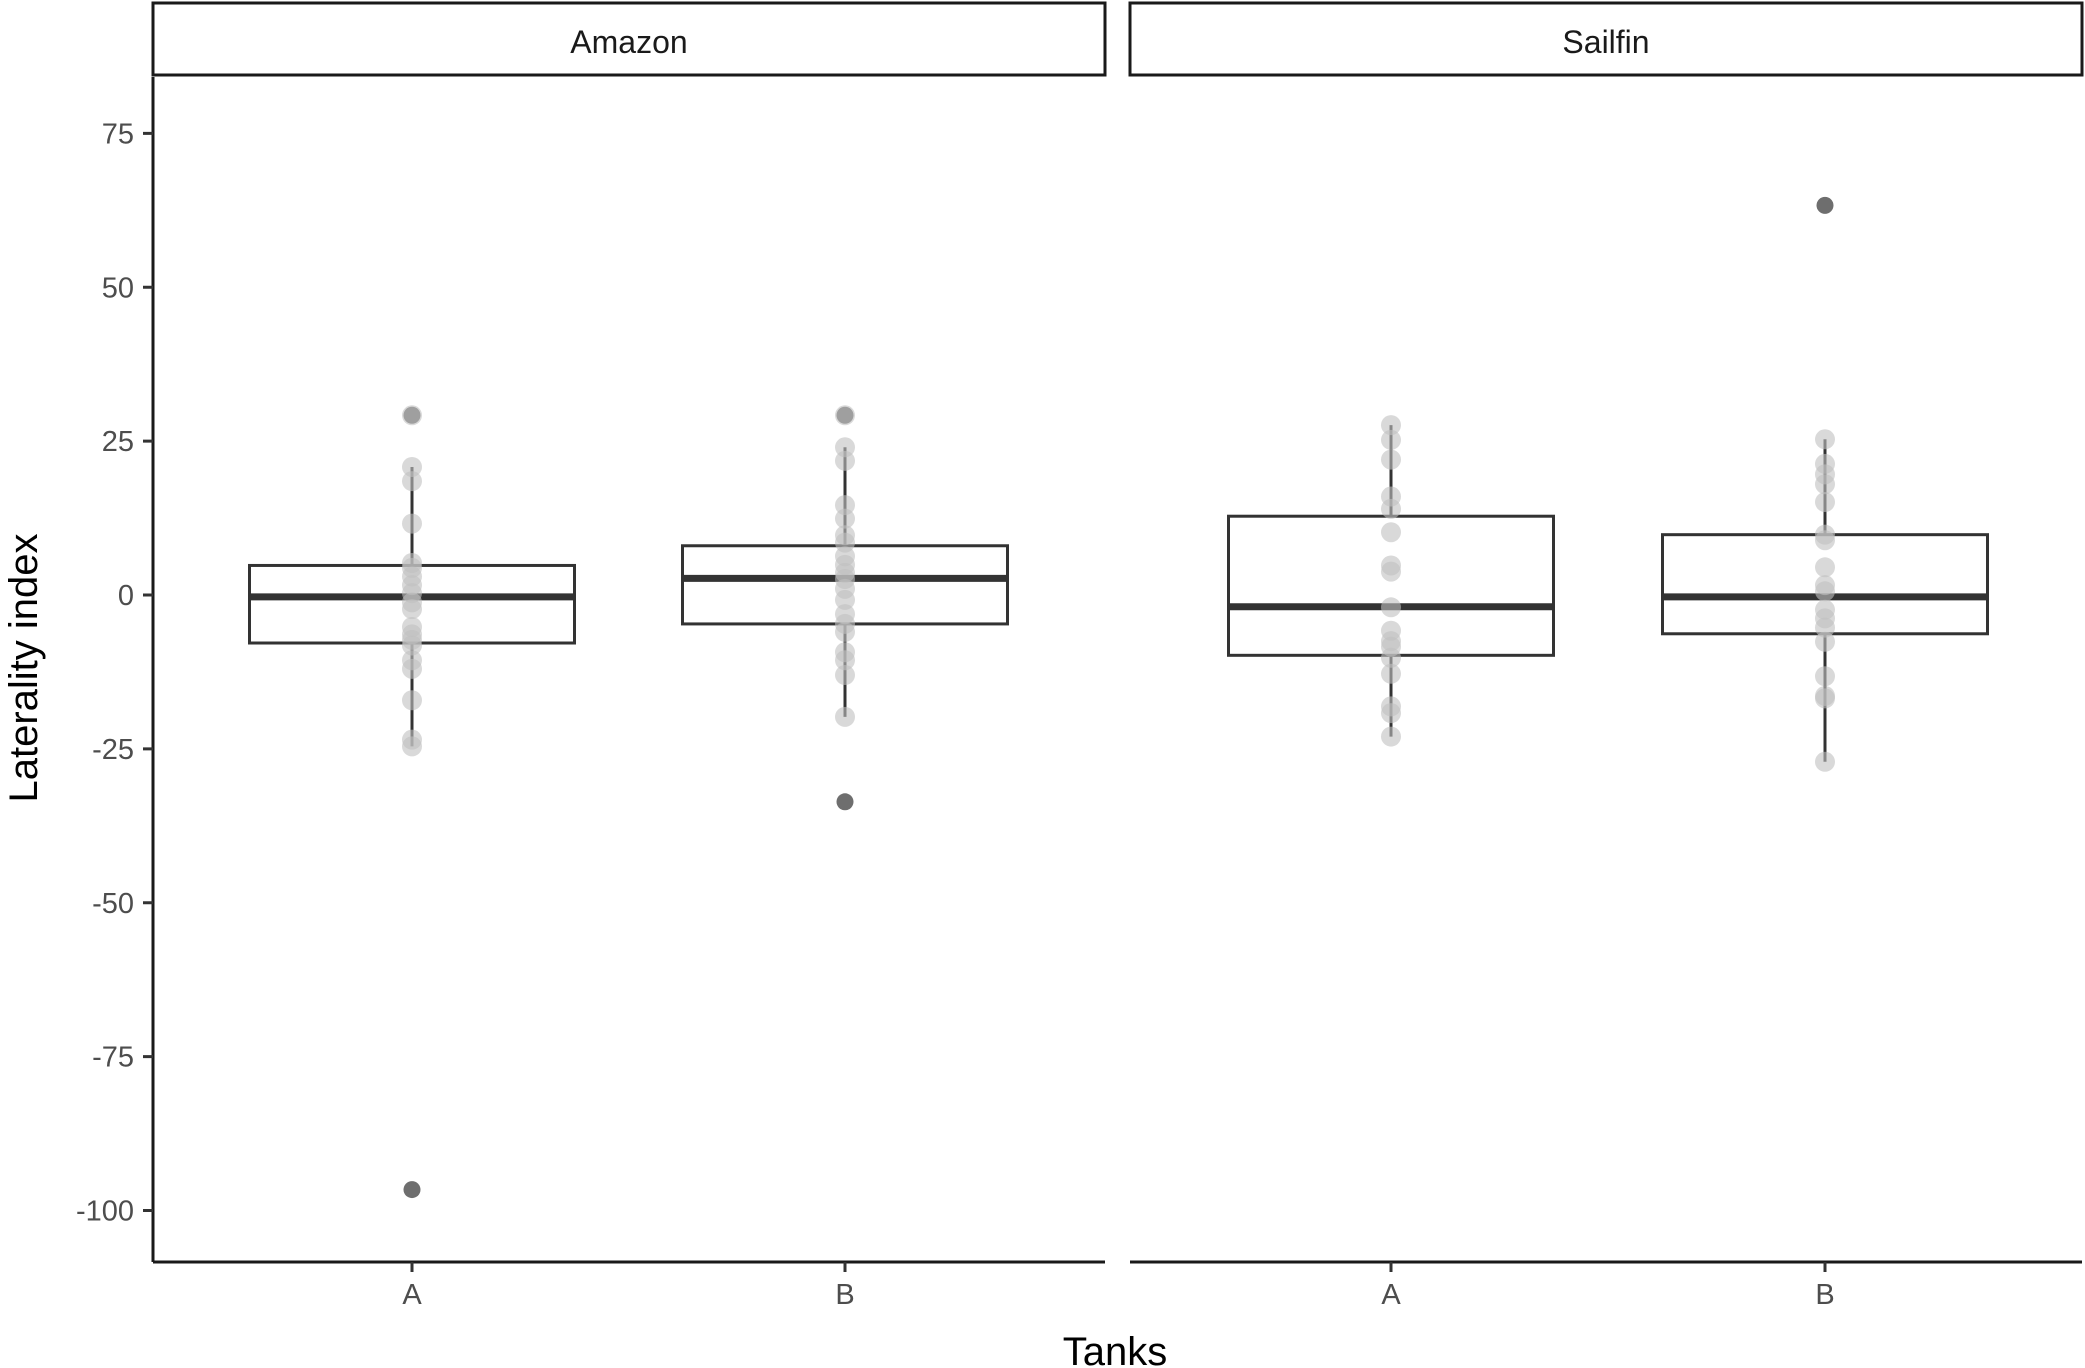 The width and height of the screenshot is (2085, 1368). Describe the element at coordinates (118, 442) in the screenshot. I see `y-tick-label: 25` at that location.